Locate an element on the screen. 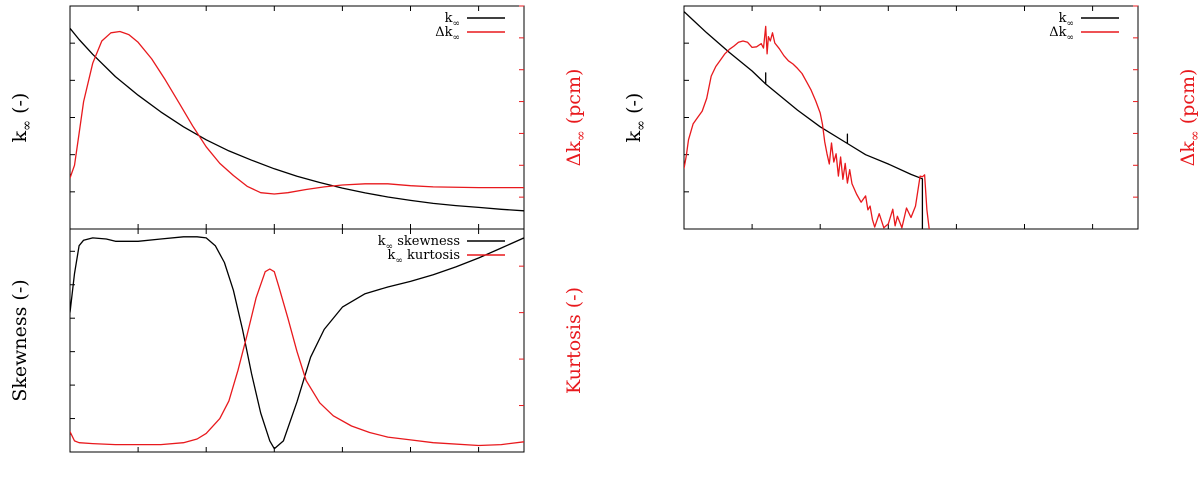 This screenshot has width=1200, height=502. y-axis-title: Skewness (-) is located at coordinates (20, 340).